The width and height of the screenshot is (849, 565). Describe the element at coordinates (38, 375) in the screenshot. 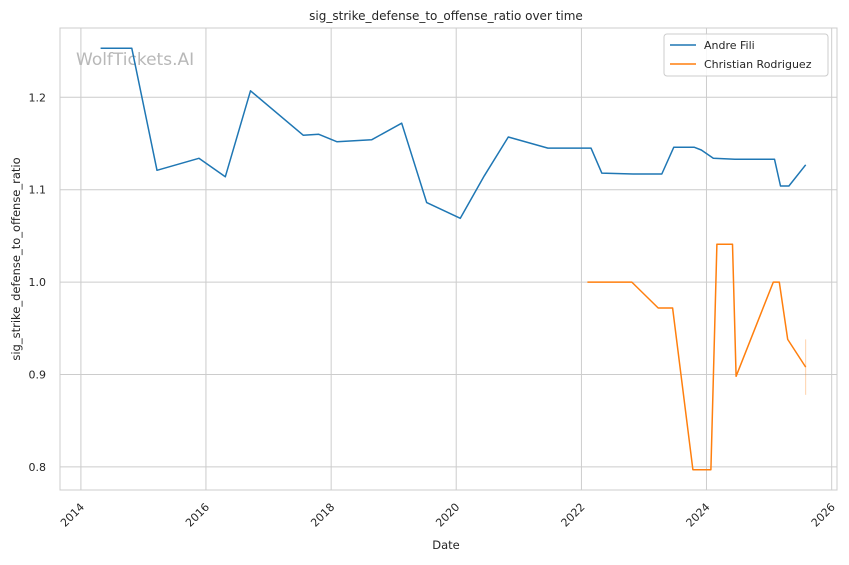

I see `y-tick-label: 0.9` at that location.